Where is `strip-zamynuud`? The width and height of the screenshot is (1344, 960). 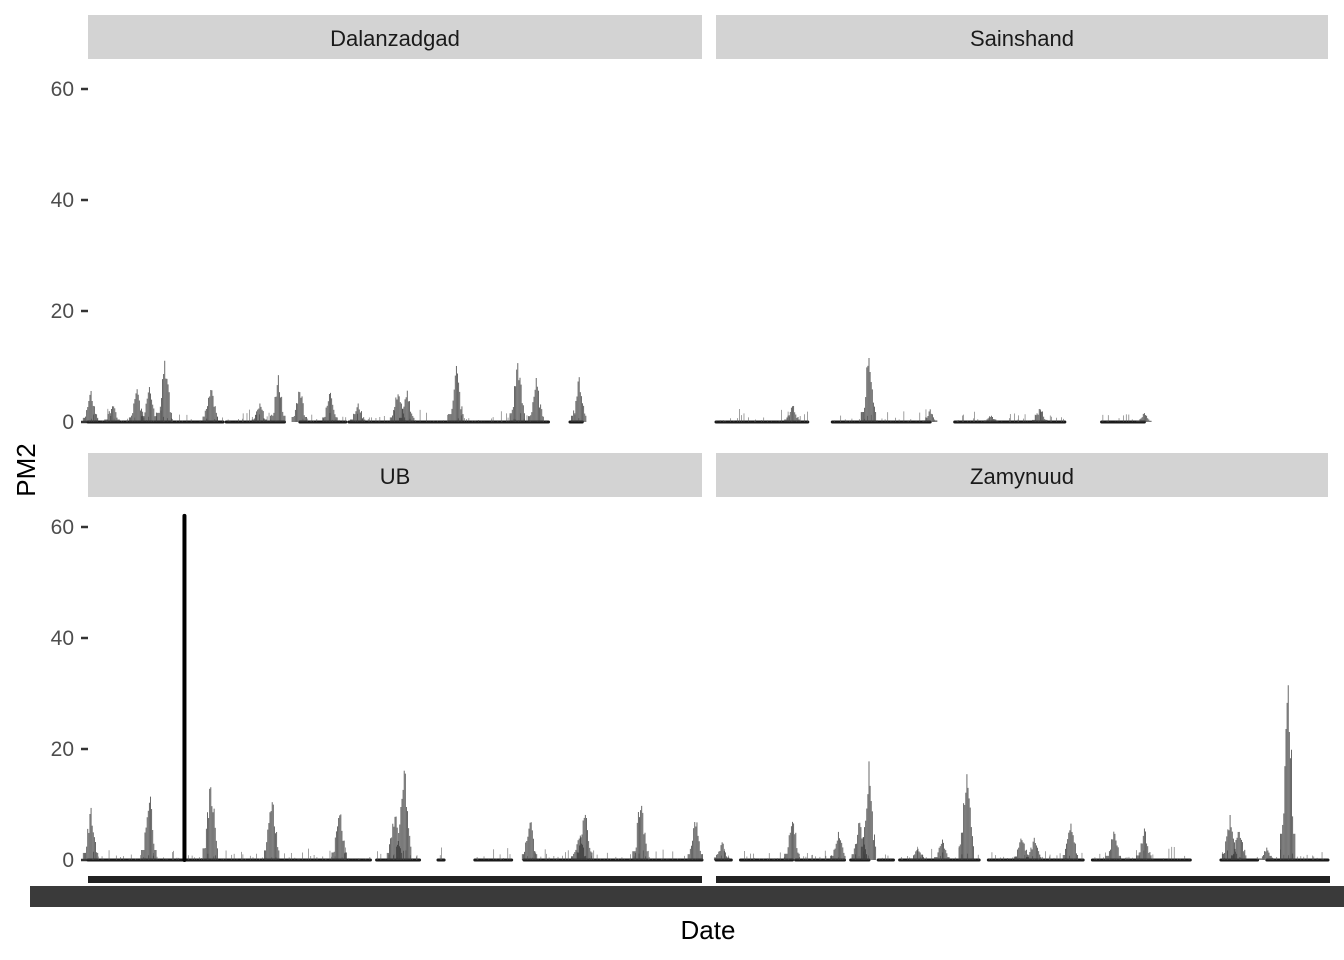
strip-zamynuud is located at coordinates (1022, 475).